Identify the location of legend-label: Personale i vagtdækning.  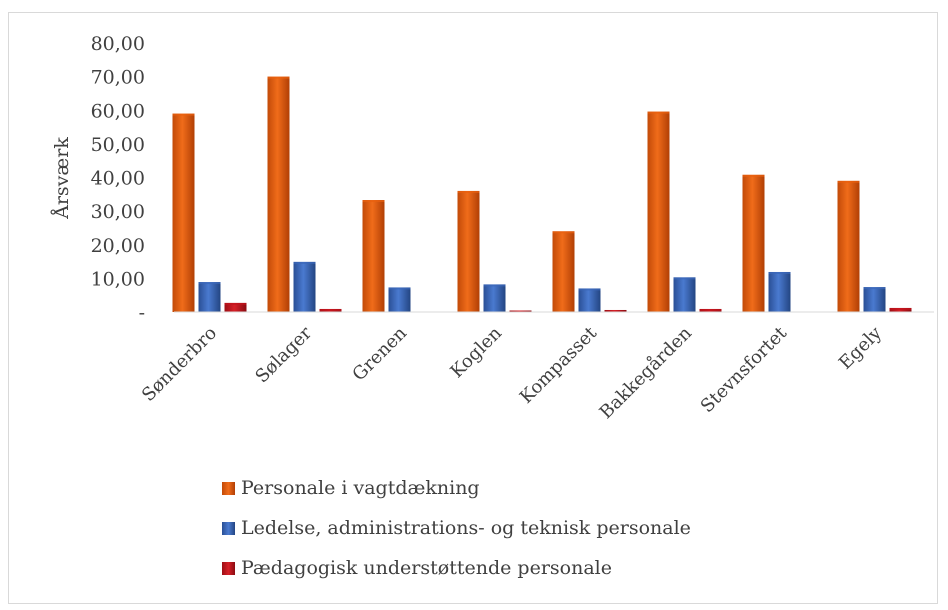
(360, 488).